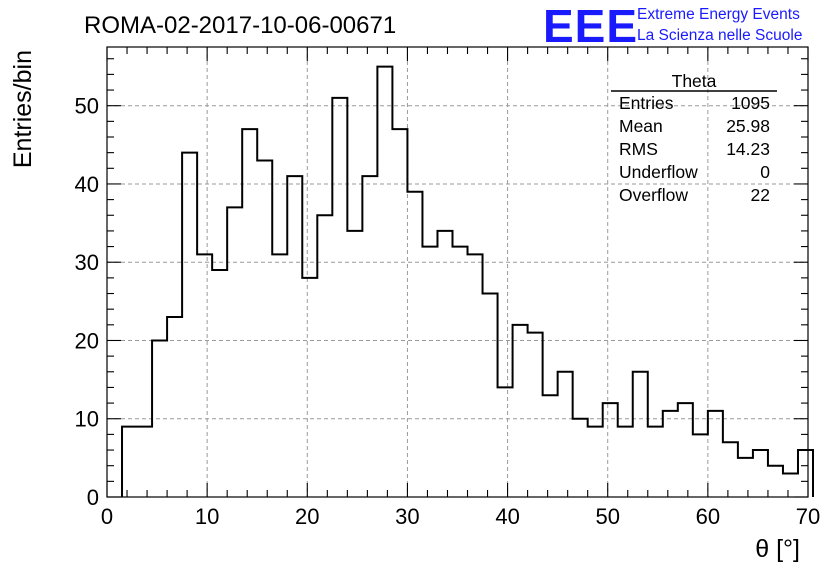 This screenshot has height=572, width=836. What do you see at coordinates (750, 103) in the screenshot?
I see `stats-value: 1095` at bounding box center [750, 103].